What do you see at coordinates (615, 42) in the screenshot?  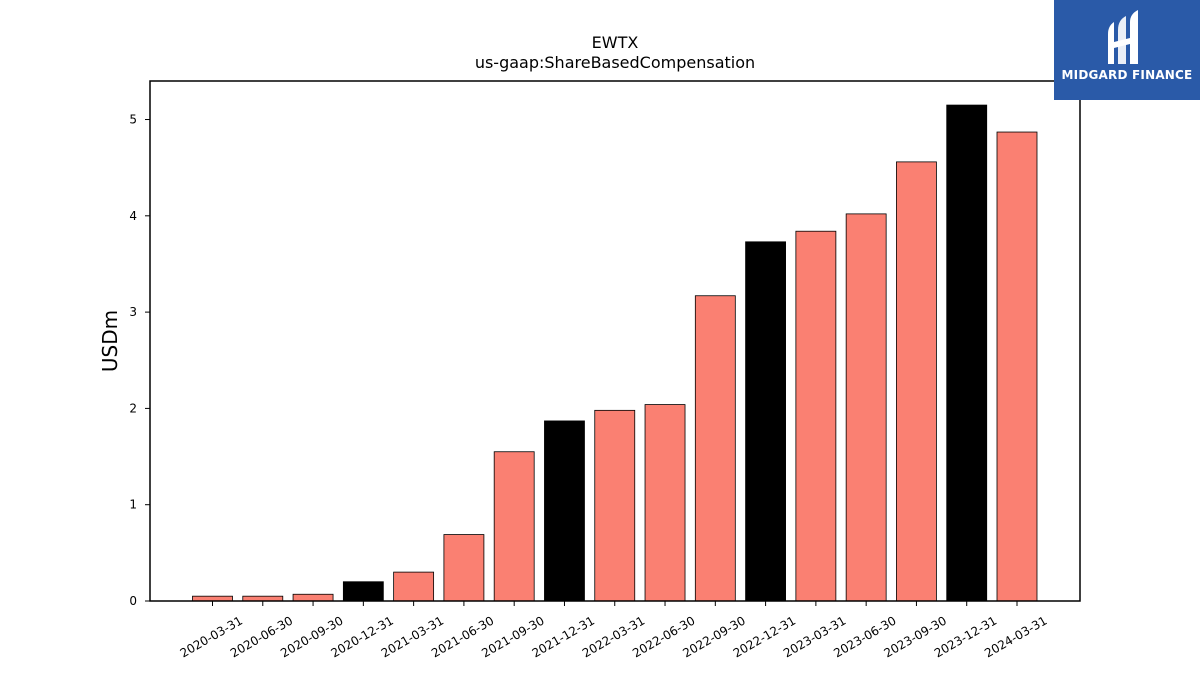 I see `chart-title: EWTX` at bounding box center [615, 42].